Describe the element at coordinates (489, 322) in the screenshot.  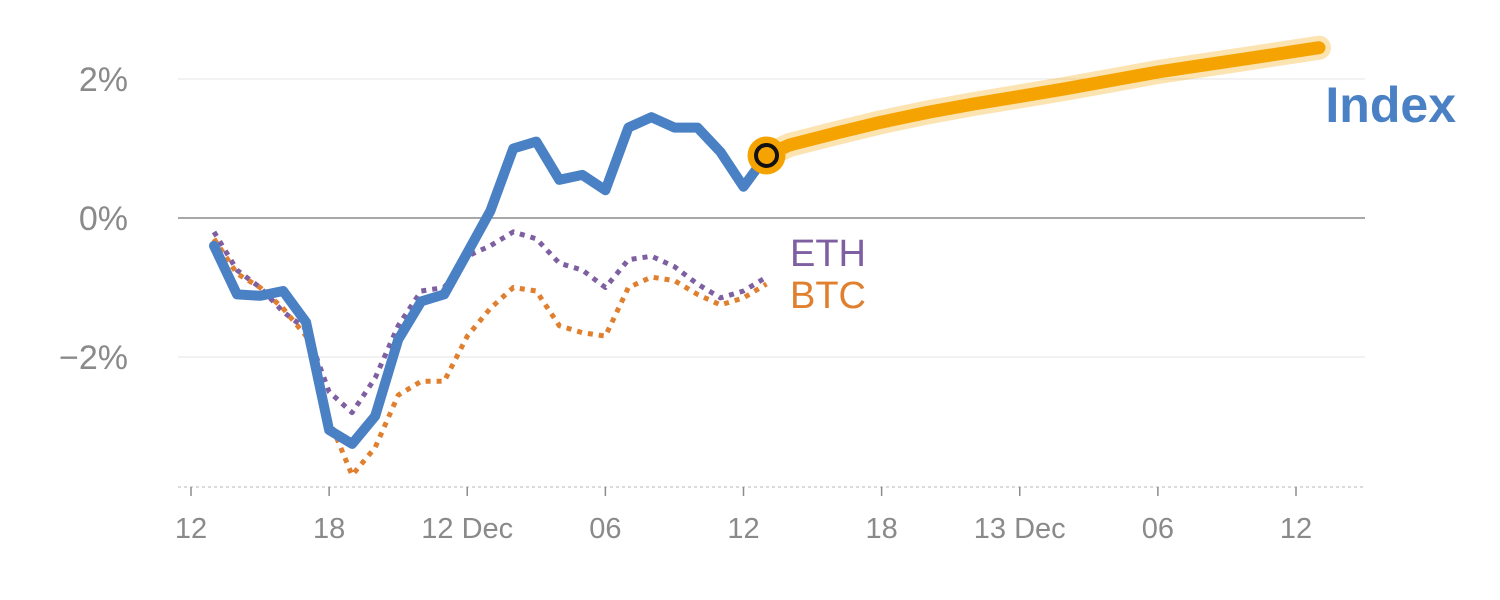
I see `eth-series-line` at that location.